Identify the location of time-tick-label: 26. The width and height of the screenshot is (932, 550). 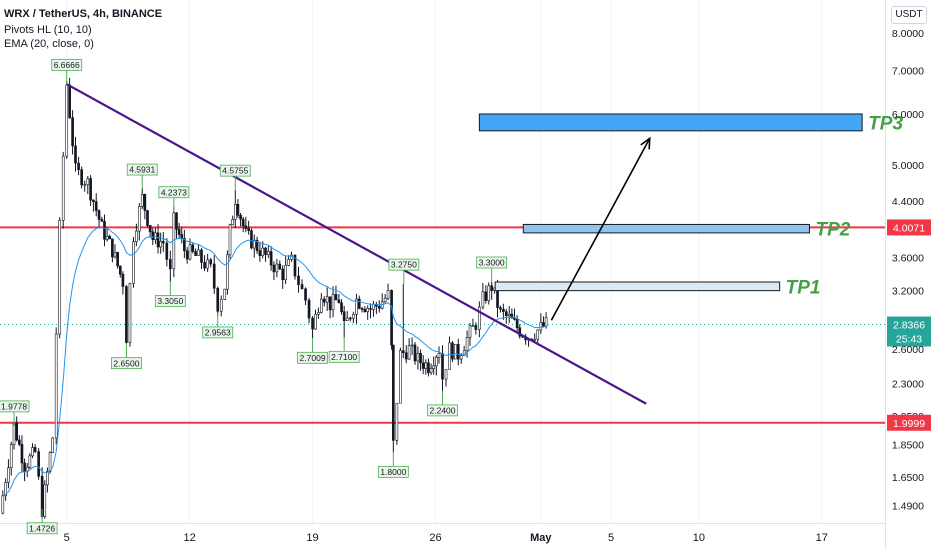
(435, 538).